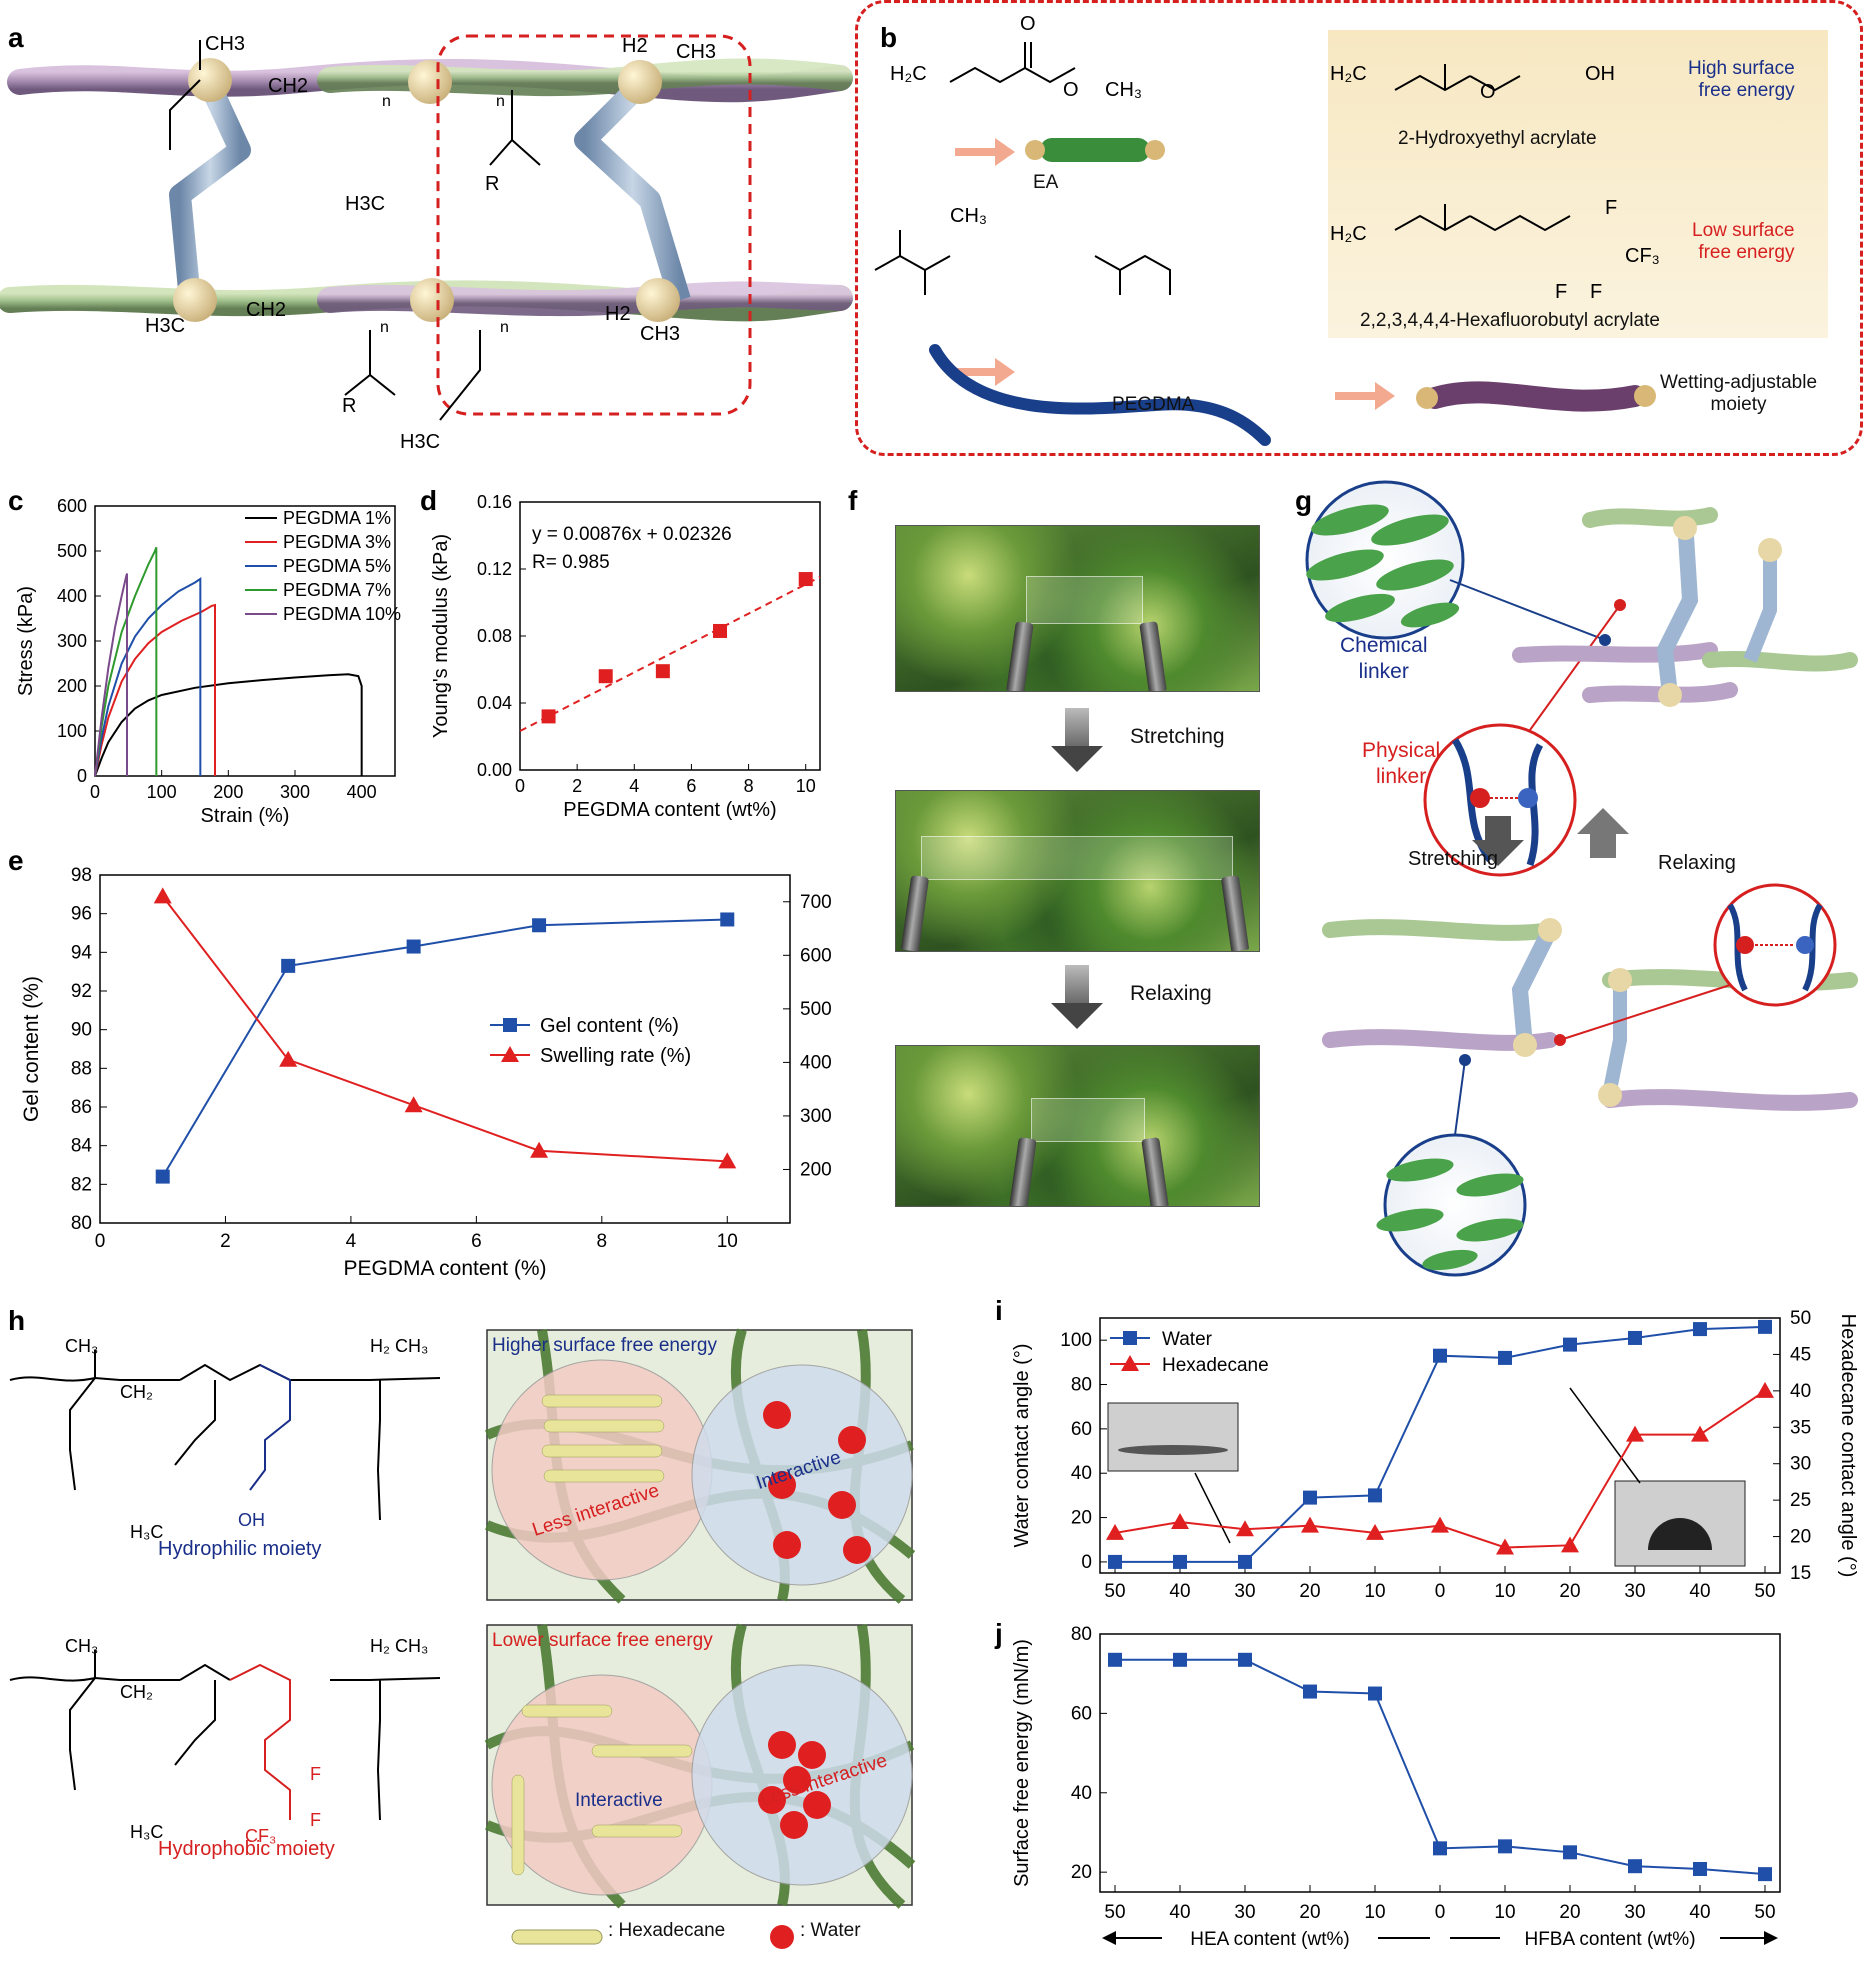 The image size is (1871, 1961). Describe the element at coordinates (1848, 1446) in the screenshot. I see `y2-axis-label: Hexadecane contact angle (°)` at that location.